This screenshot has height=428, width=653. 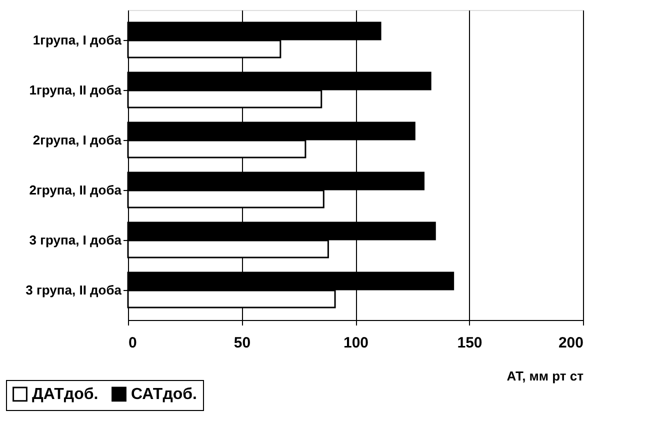 What do you see at coordinates (164, 395) in the screenshot?
I see `legend-label: САТдоб.` at bounding box center [164, 395].